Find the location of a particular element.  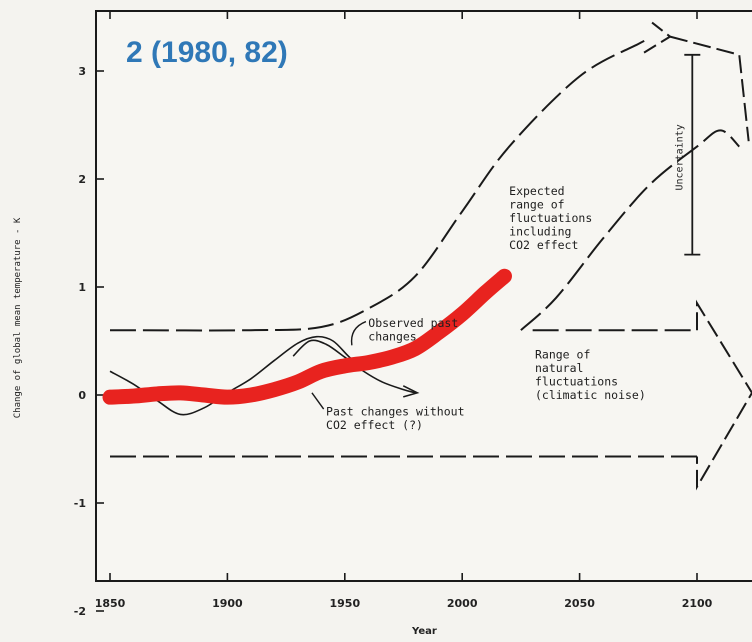

x-tick-label: 1950 is located at coordinates (344, 603).